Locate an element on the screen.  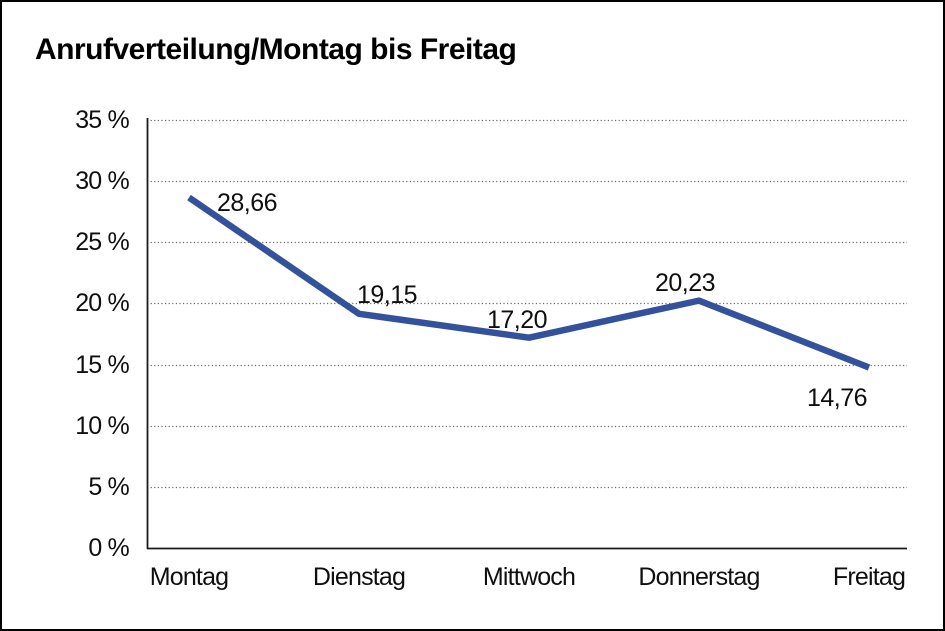
x-axis-category-label: Dienstag is located at coordinates (359, 577).